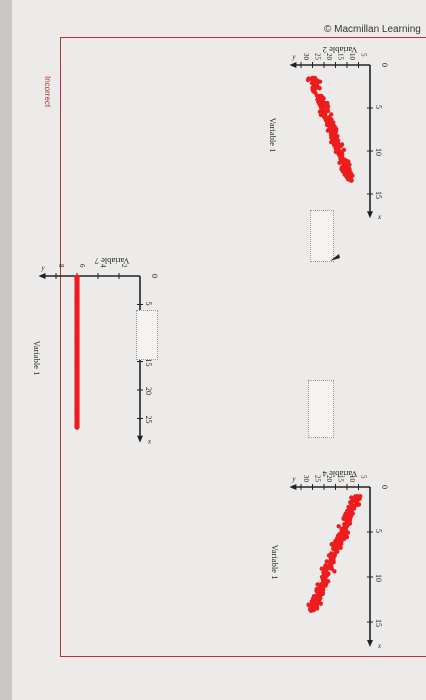 The width and height of the screenshot is (426, 700). Describe the element at coordinates (148, 420) in the screenshot. I see `x-tick-label: 25` at that location.